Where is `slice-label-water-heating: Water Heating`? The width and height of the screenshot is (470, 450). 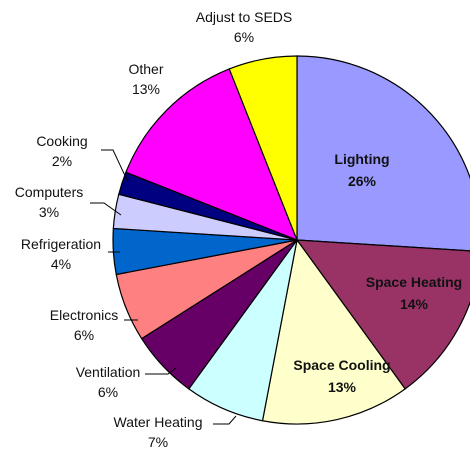 slice-label-water-heating: Water Heating is located at coordinates (158, 422).